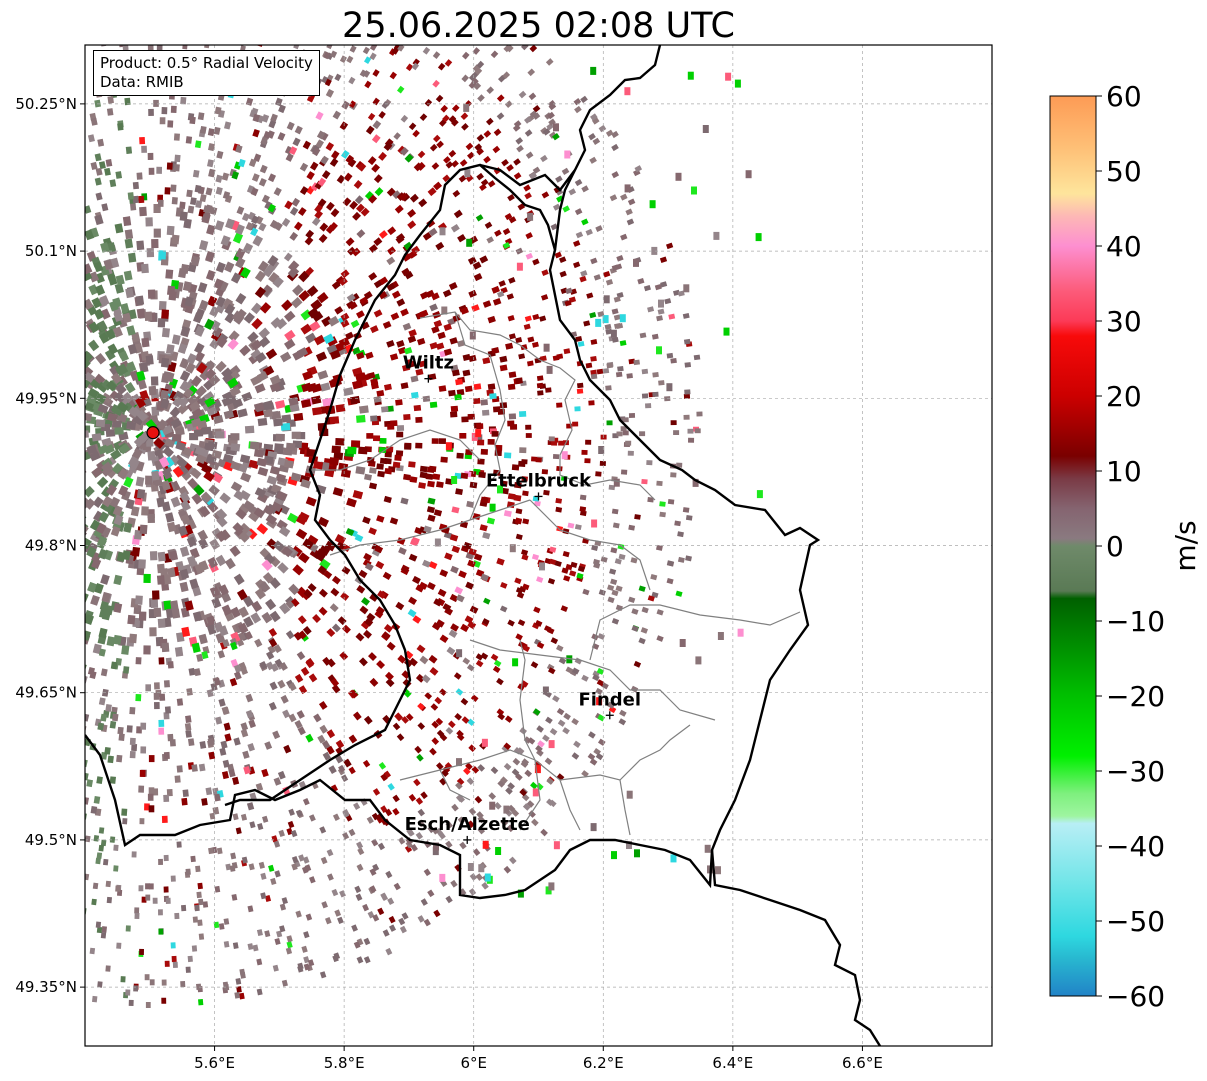  I want to click on lat-tick-label: 49.8°N, so click(51, 546).